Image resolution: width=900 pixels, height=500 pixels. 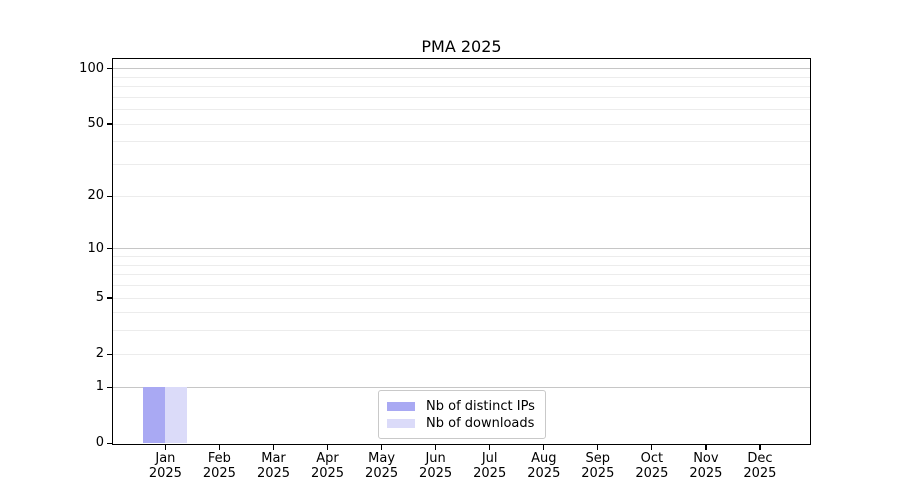 I want to click on x-tick-label-line: Feb, so click(x=219, y=458).